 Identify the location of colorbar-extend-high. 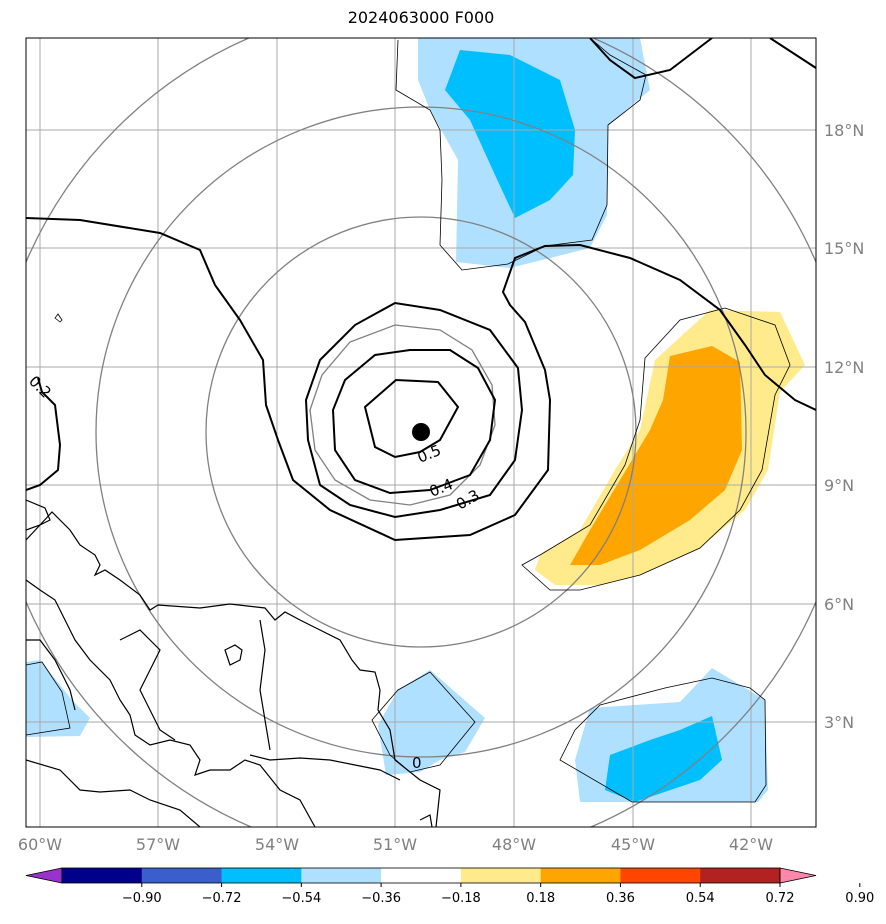
(798, 875).